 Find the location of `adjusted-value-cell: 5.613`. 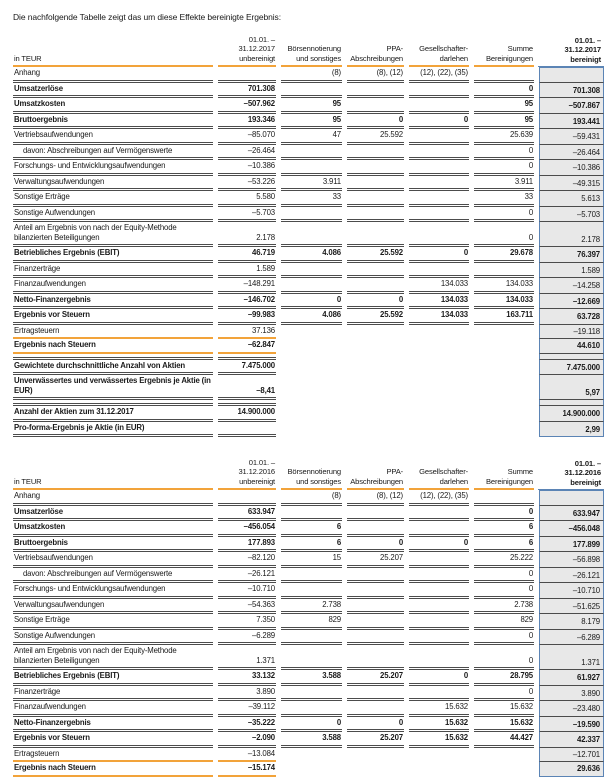

adjusted-value-cell: 5.613 is located at coordinates (571, 199).